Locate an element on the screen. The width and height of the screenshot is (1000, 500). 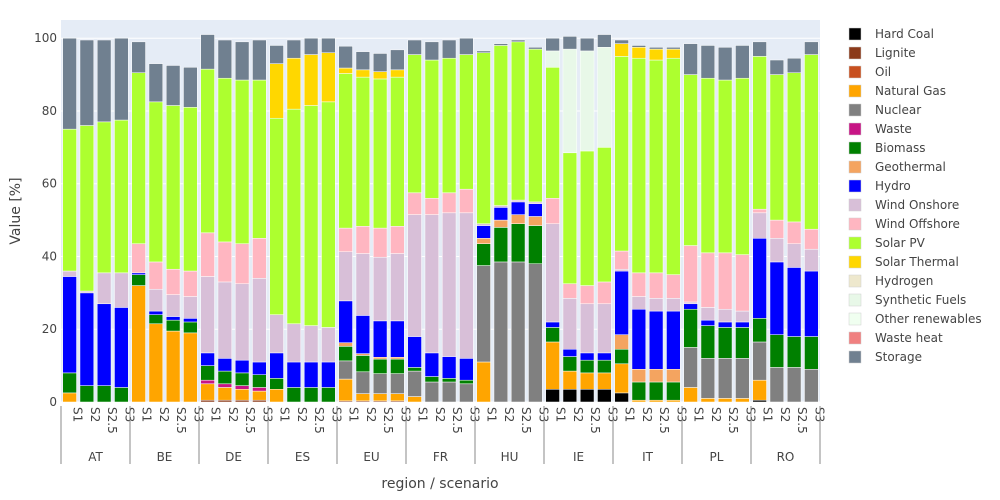
legend-label: Nuclear is located at coordinates (898, 110).